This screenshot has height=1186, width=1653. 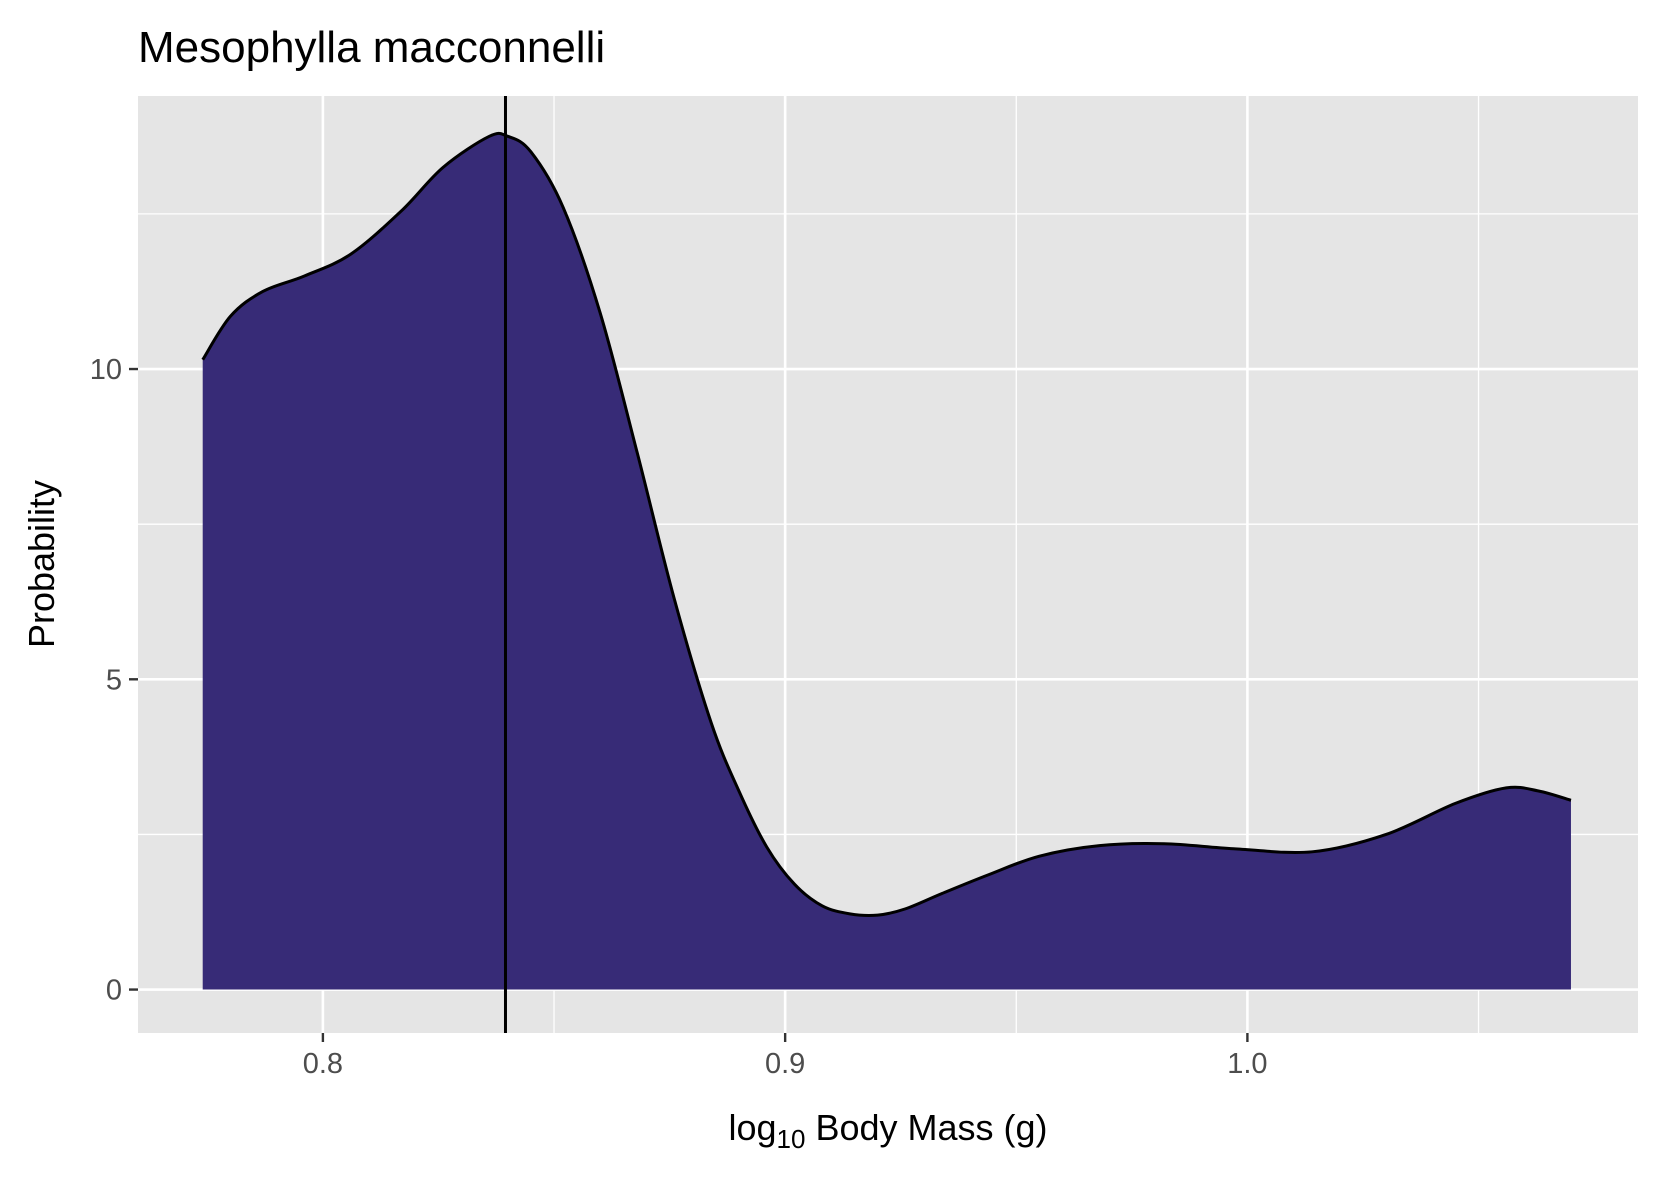 I want to click on y-axis-title: Probability, so click(x=41, y=564).